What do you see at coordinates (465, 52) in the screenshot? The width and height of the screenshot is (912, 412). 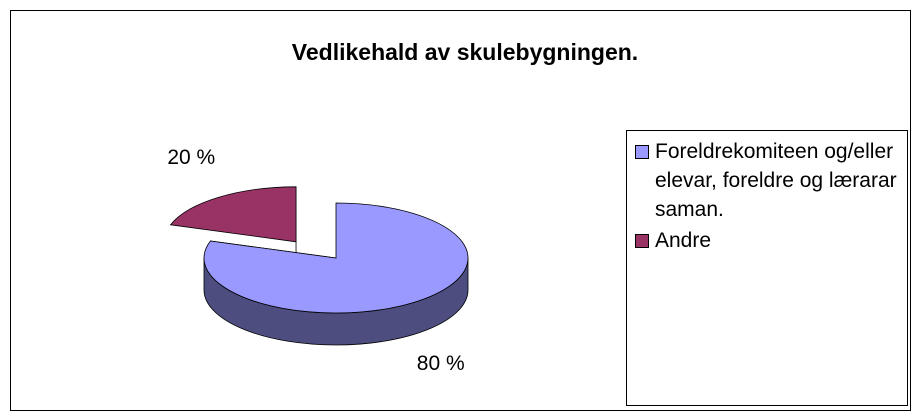 I see `chart-title: Vedlikehald av skulebygningen.` at bounding box center [465, 52].